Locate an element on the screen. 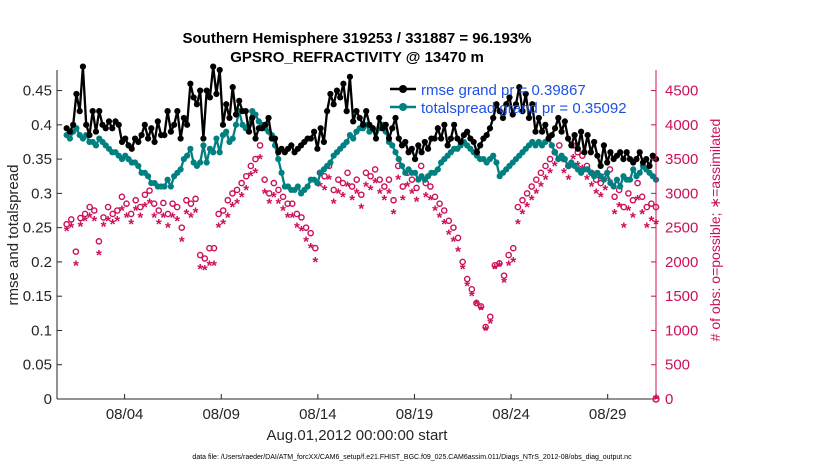  right-y-tick-label: 4500 is located at coordinates (681, 91).